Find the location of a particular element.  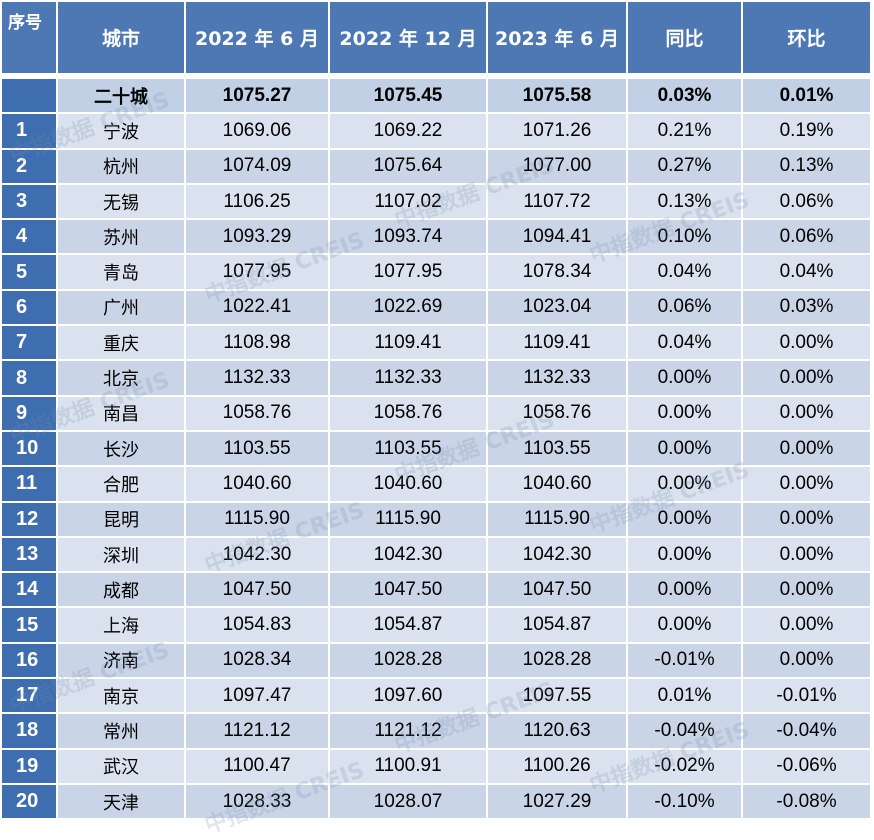

row-value-2022-jun: 1054.83 is located at coordinates (257, 625).